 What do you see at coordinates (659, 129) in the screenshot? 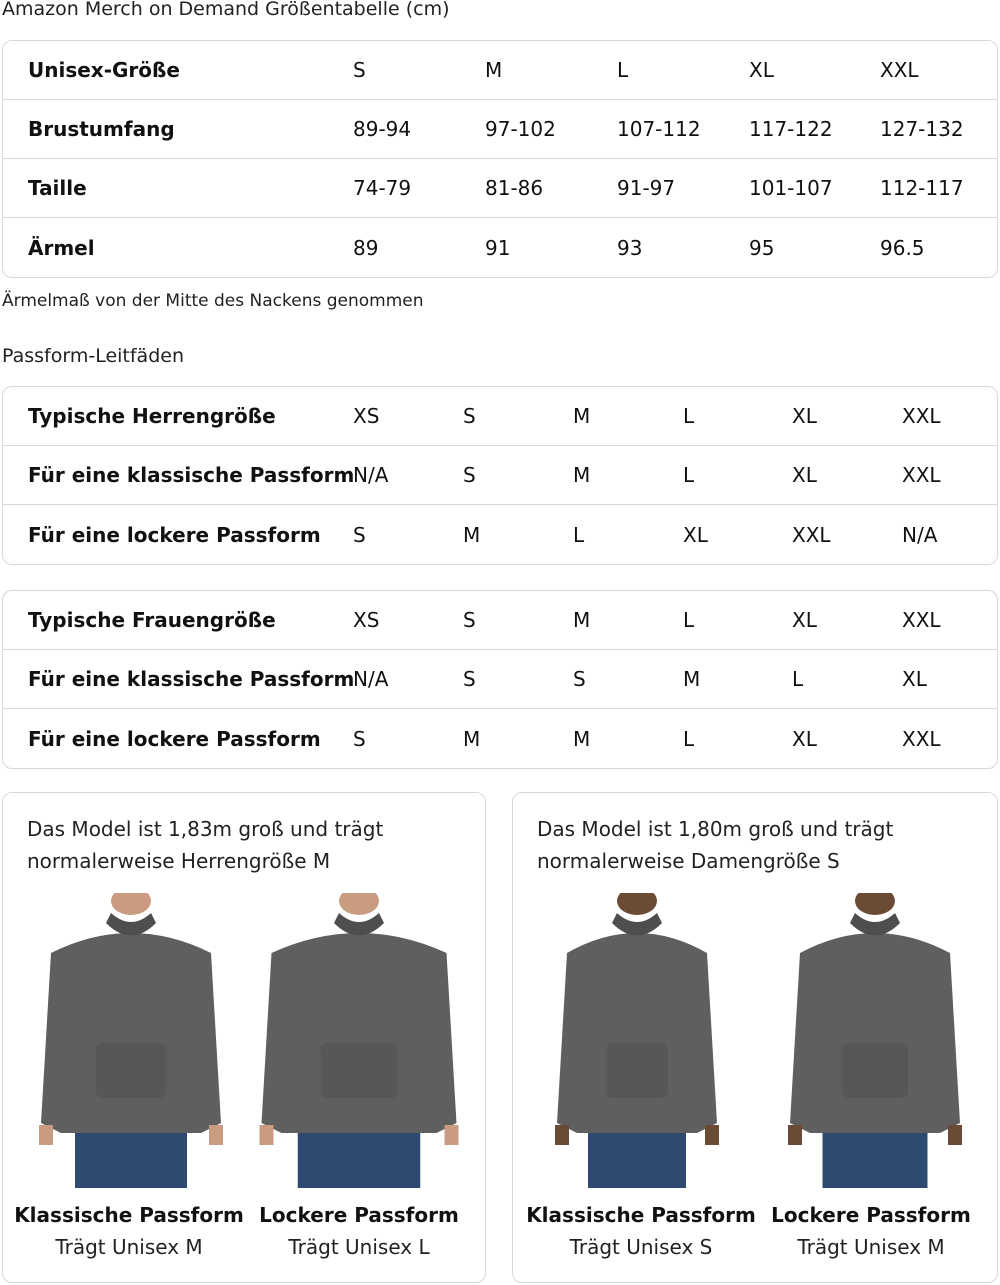
I see `table-cell: 107-112` at bounding box center [659, 129].